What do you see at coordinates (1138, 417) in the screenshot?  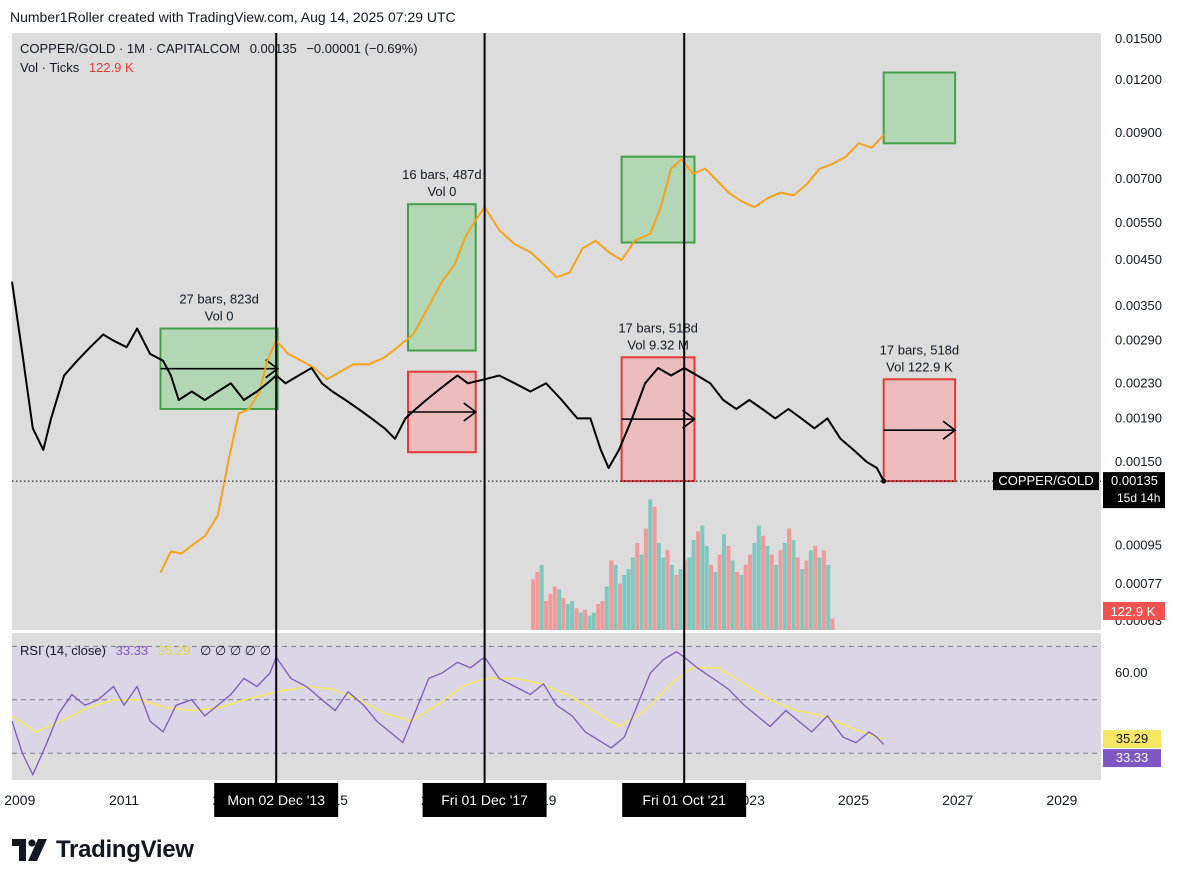 I see `price-axis-tick: 0.00190` at bounding box center [1138, 417].